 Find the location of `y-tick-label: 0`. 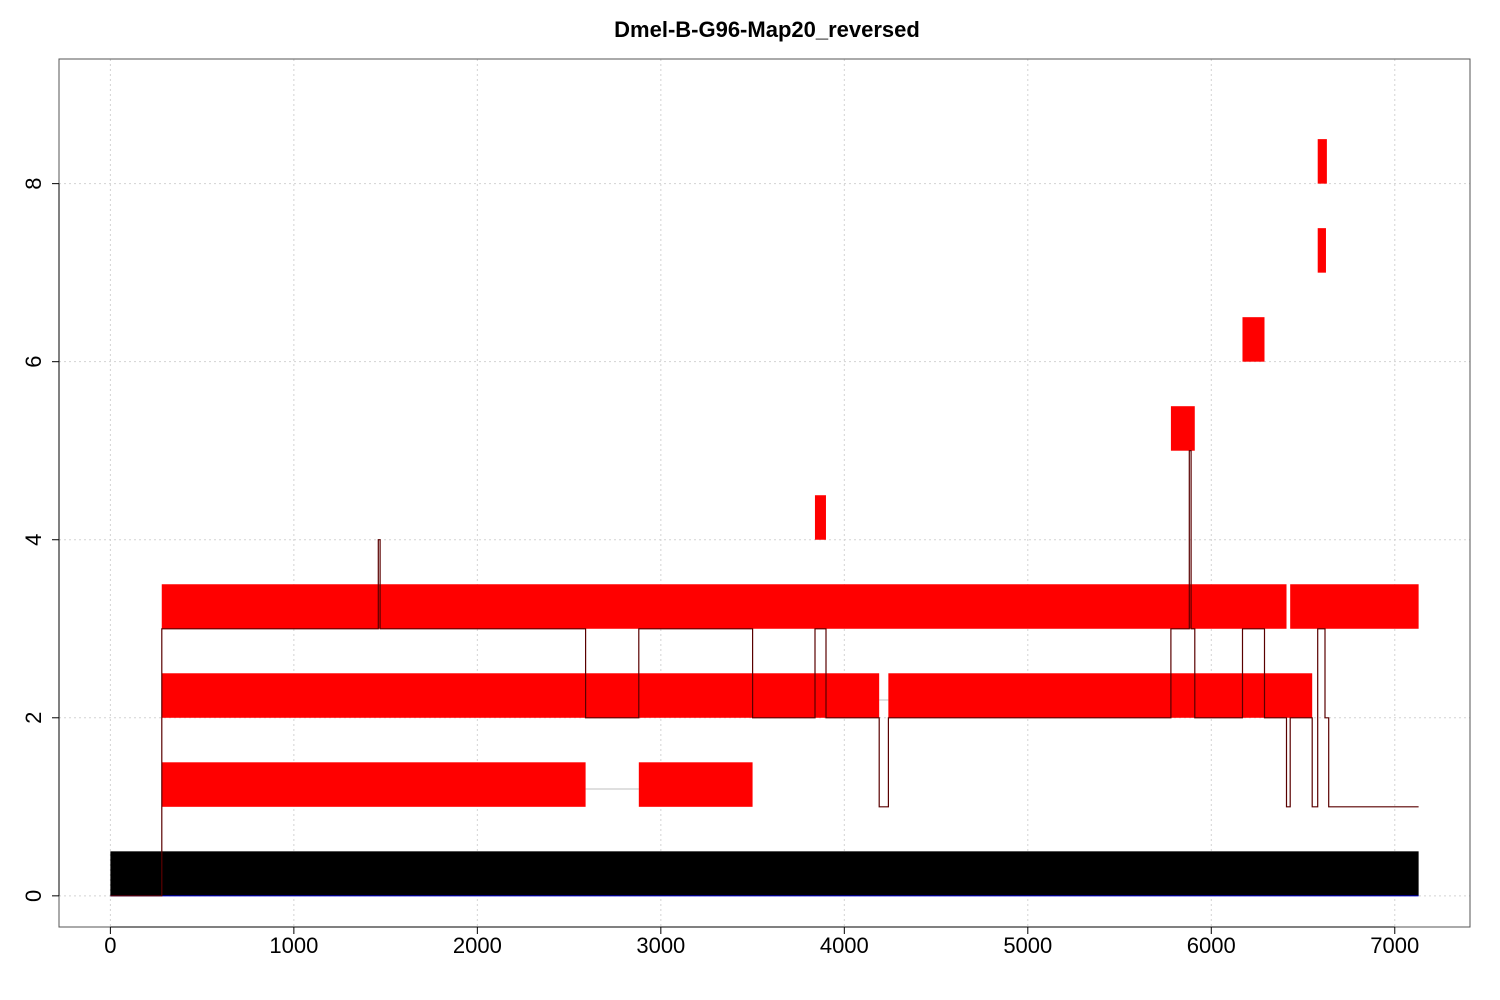

y-tick-label: 0 is located at coordinates (33, 896).